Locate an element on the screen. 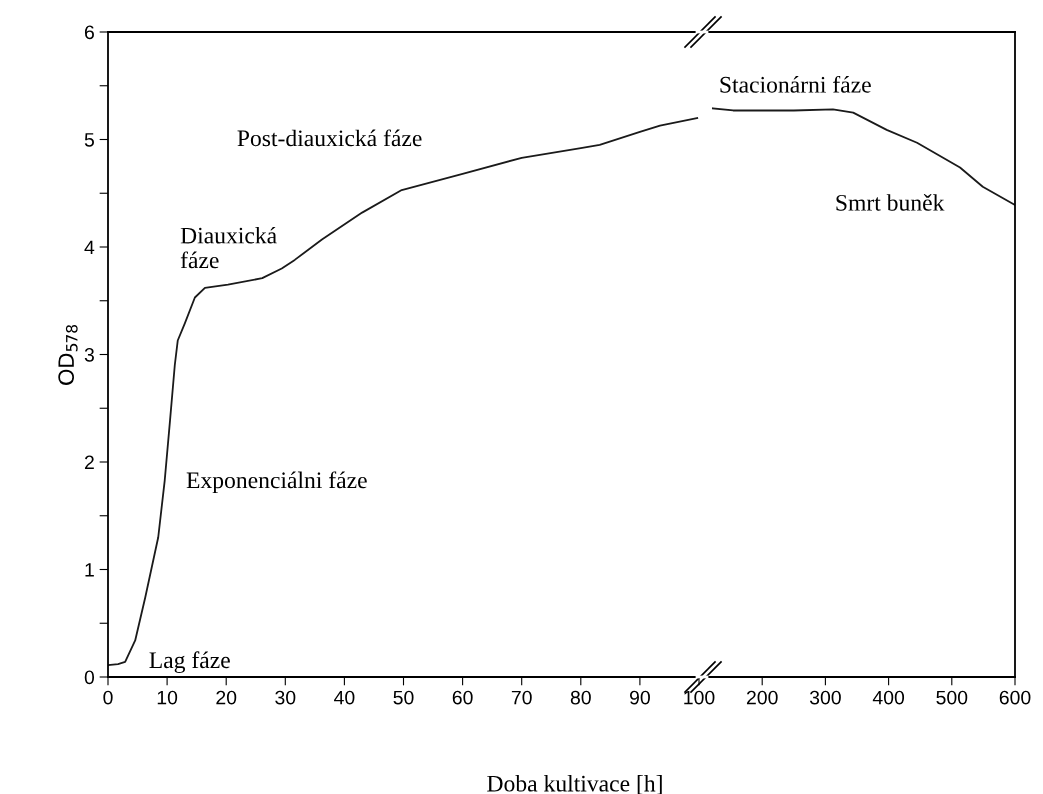 This screenshot has height=794, width=1043. annotation: Stacionárni fáze is located at coordinates (795, 84).